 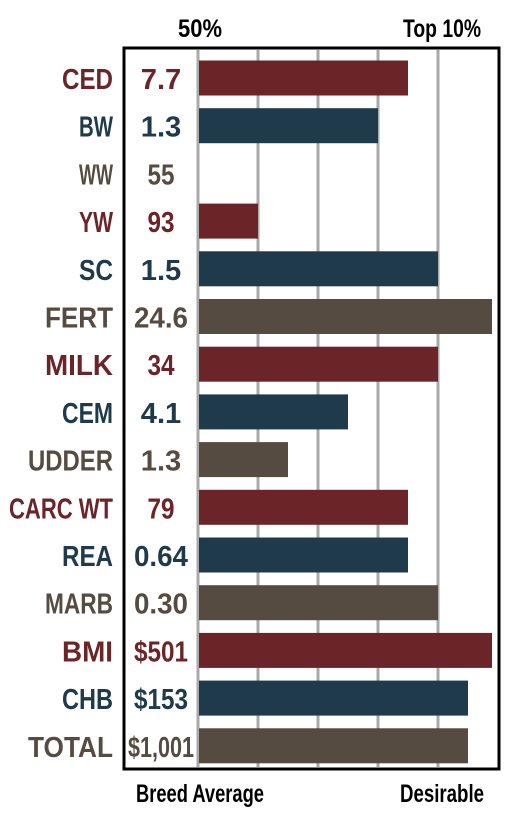 I want to click on trait-label: UDDER, so click(x=70, y=462).